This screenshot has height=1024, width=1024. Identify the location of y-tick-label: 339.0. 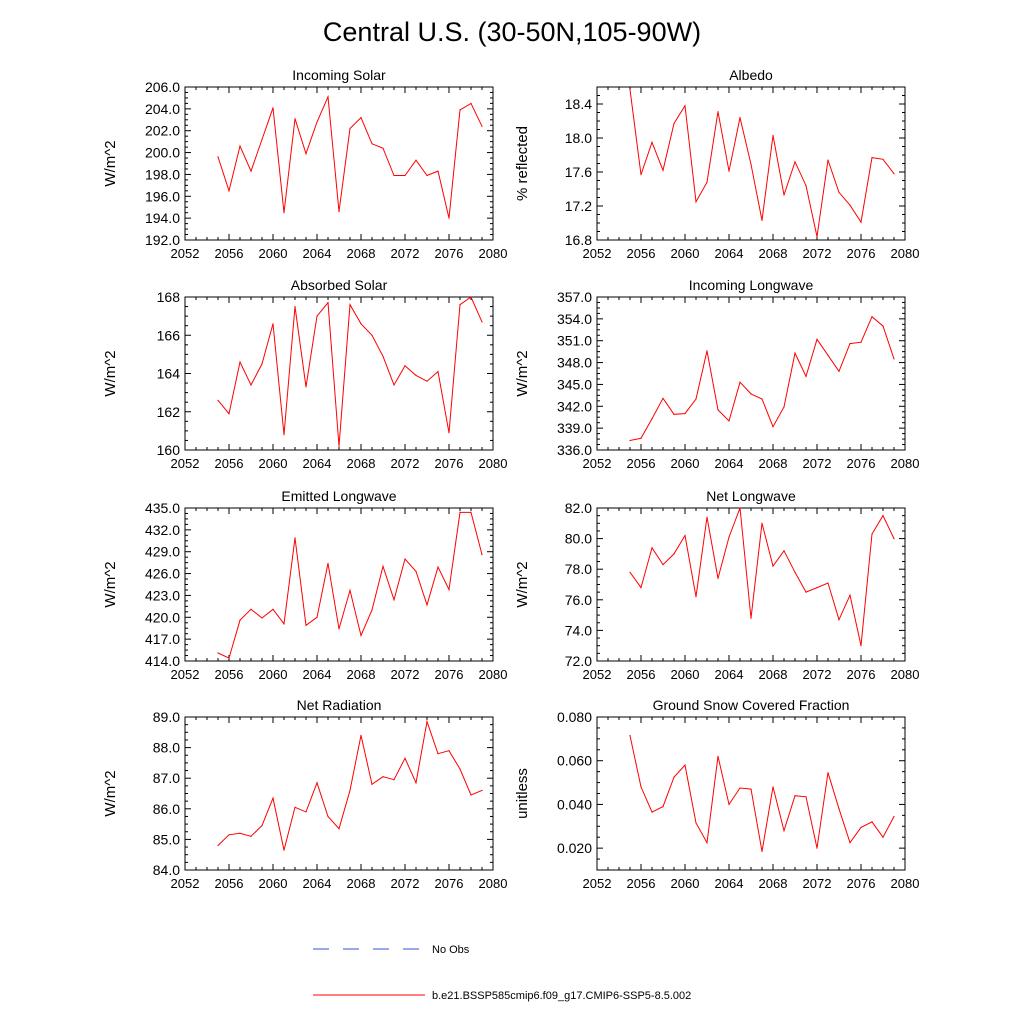
(574, 428).